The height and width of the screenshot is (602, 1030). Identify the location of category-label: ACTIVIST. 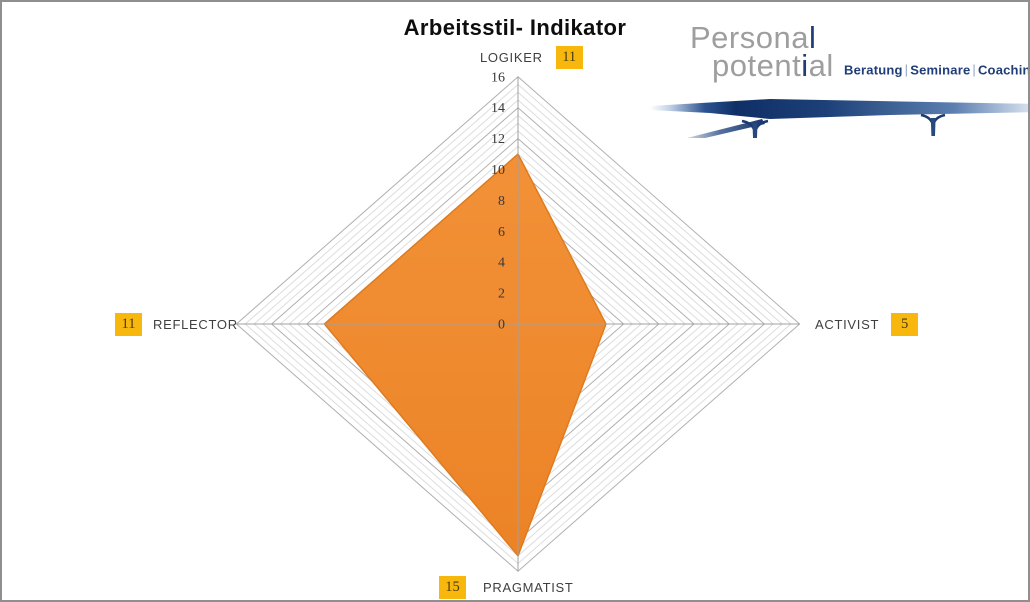
(847, 324).